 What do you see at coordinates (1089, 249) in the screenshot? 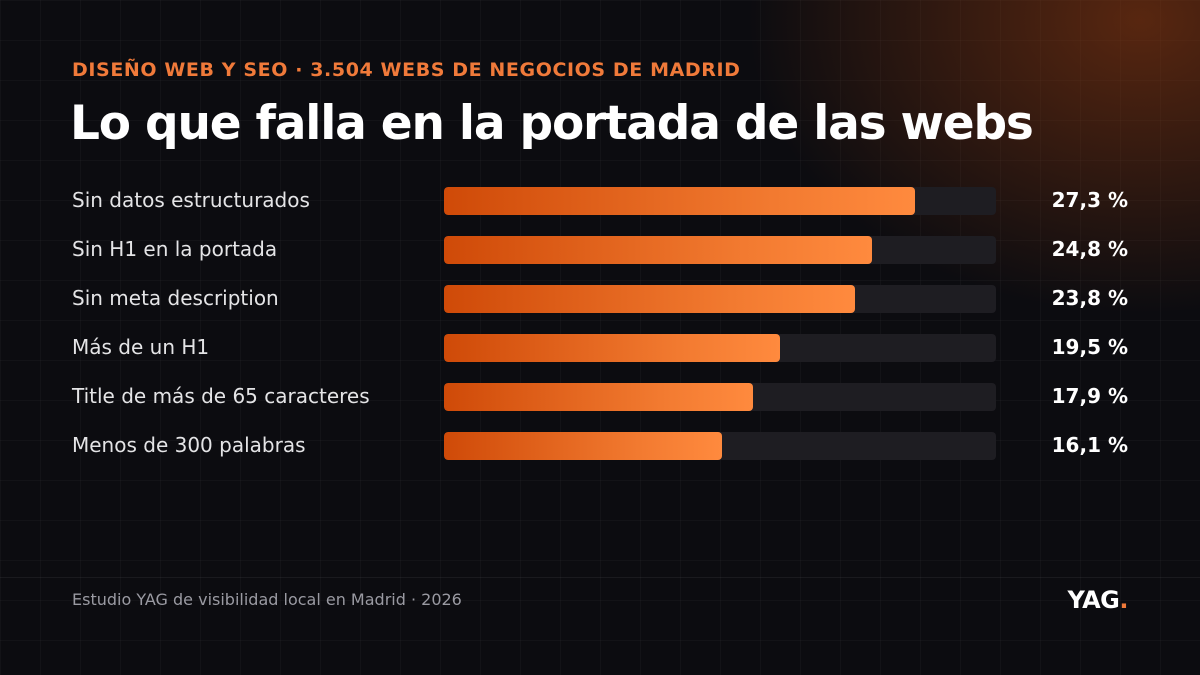
I see `bar-value-label: 24,8 %` at bounding box center [1089, 249].